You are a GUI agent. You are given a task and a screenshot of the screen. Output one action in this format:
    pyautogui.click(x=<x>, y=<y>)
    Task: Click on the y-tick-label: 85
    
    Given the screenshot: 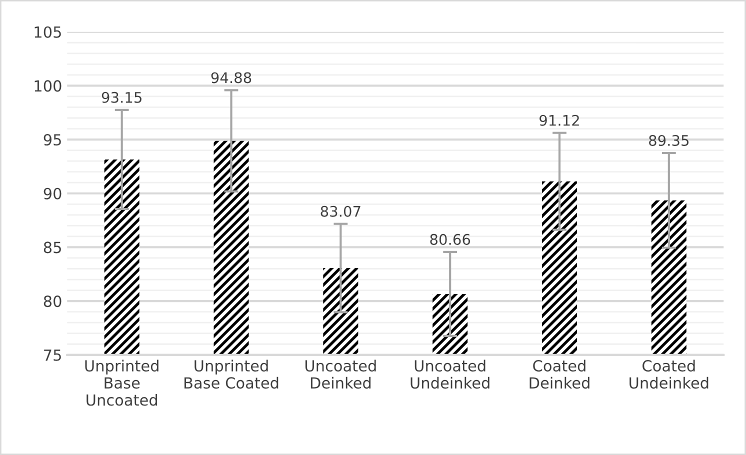 What is the action you would take?
    pyautogui.click(x=52, y=248)
    